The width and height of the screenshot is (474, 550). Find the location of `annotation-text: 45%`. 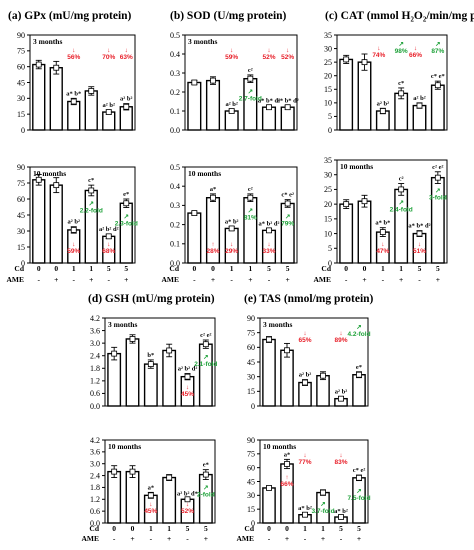

annotation-text: 45% is located at coordinates (150, 511).